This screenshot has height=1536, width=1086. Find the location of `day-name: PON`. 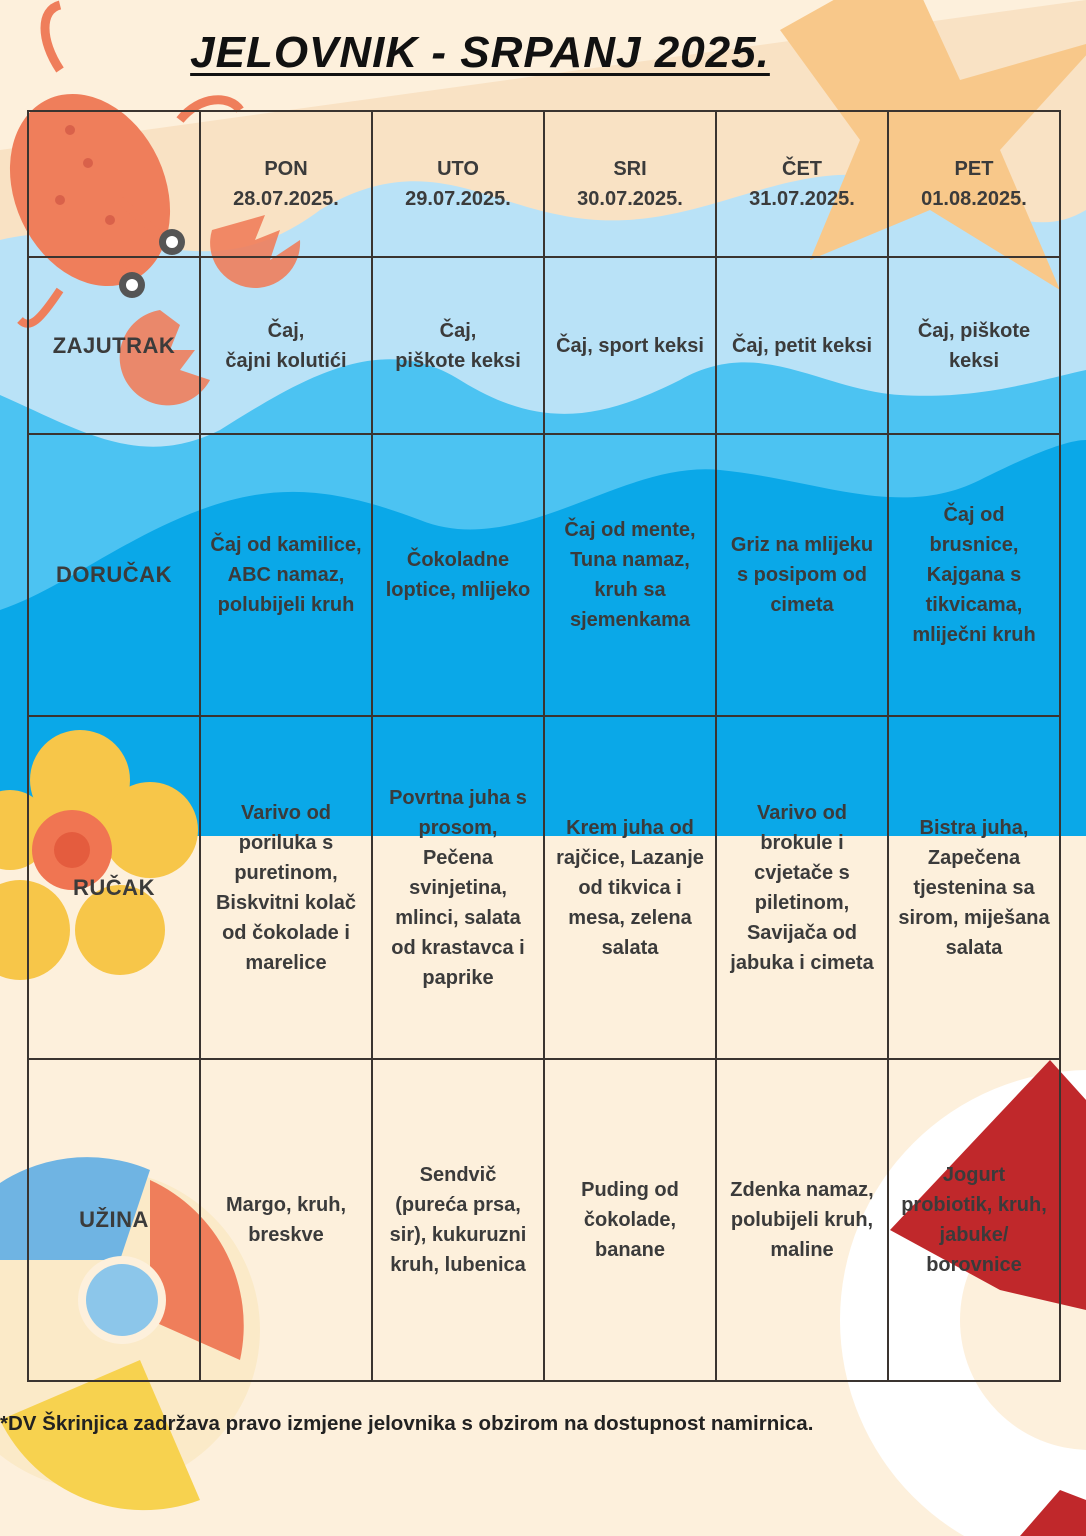

day-name: PON is located at coordinates (286, 169).